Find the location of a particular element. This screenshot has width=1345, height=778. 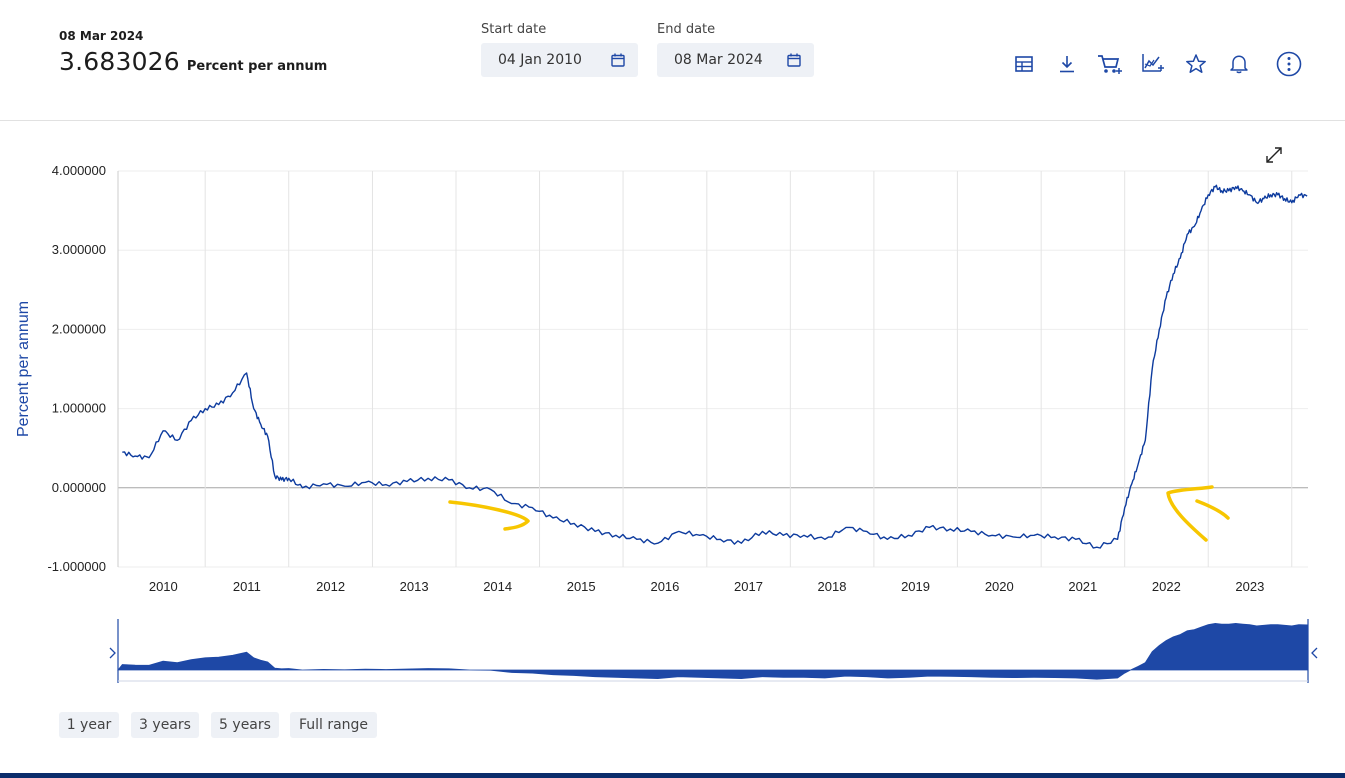

chart-compare-icon is located at coordinates (1153, 63).